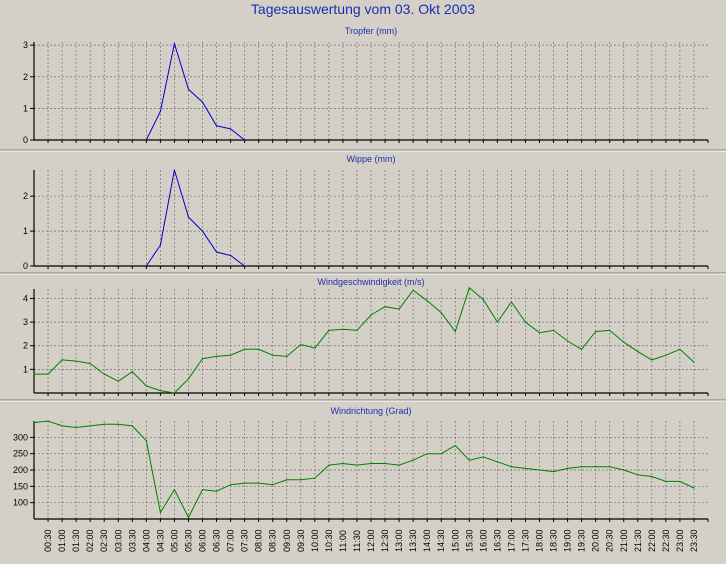 The height and width of the screenshot is (564, 726). I want to click on panel-title: Windrichtung (Grad), so click(370, 411).